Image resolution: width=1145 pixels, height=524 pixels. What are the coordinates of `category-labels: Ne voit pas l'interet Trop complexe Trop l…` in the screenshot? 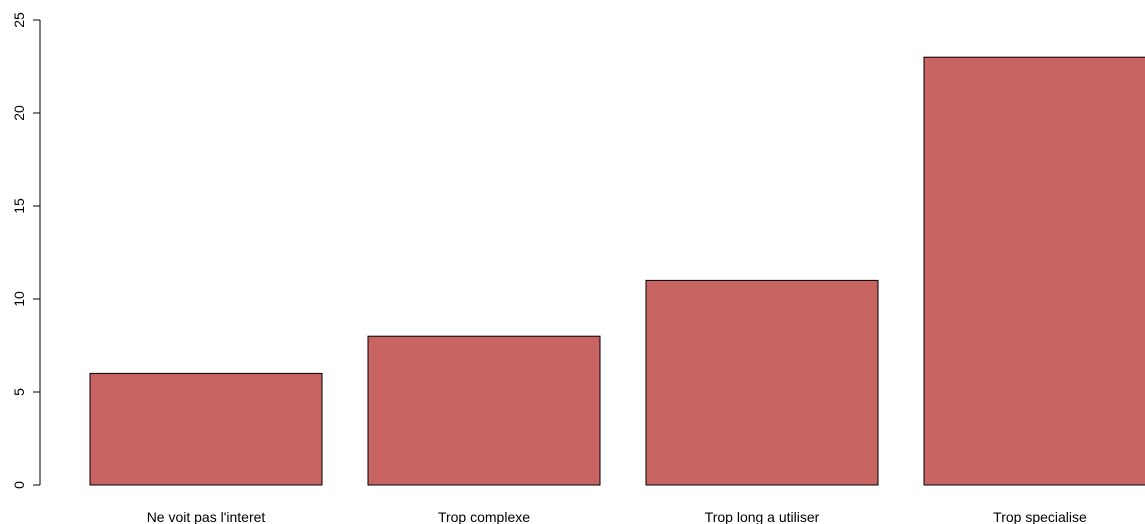 It's located at (617, 516).